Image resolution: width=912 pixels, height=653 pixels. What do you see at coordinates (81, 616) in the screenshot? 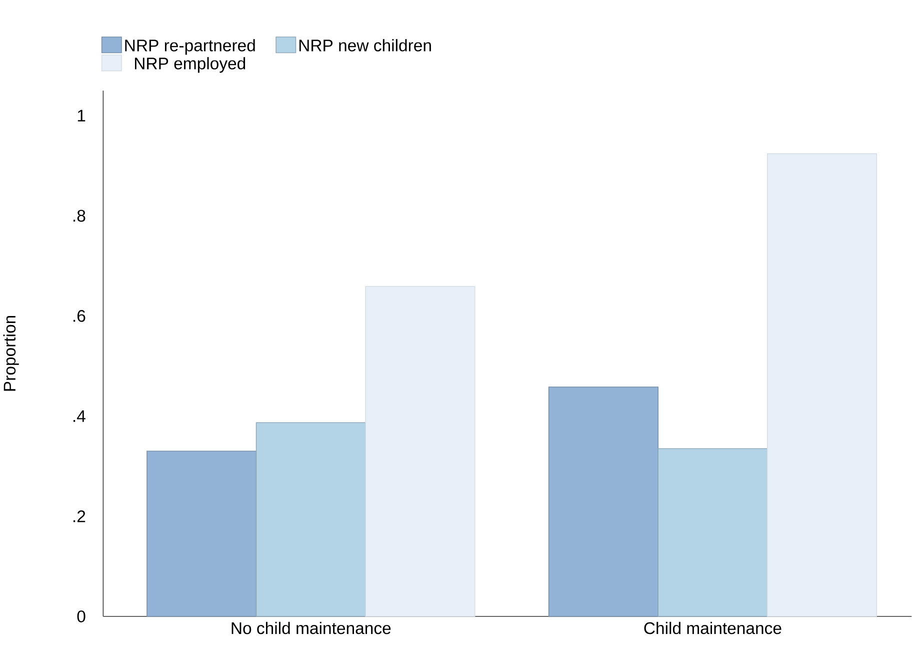
I see `y-tick-label: 0` at bounding box center [81, 616].